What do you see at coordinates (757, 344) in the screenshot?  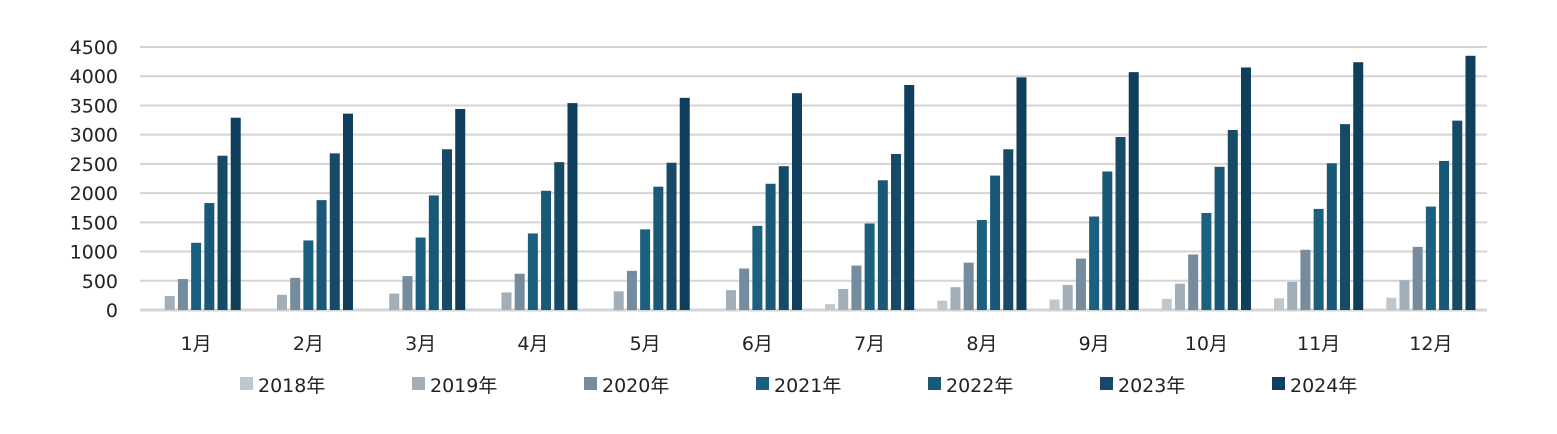 I see `x-tick-label: 6月` at bounding box center [757, 344].